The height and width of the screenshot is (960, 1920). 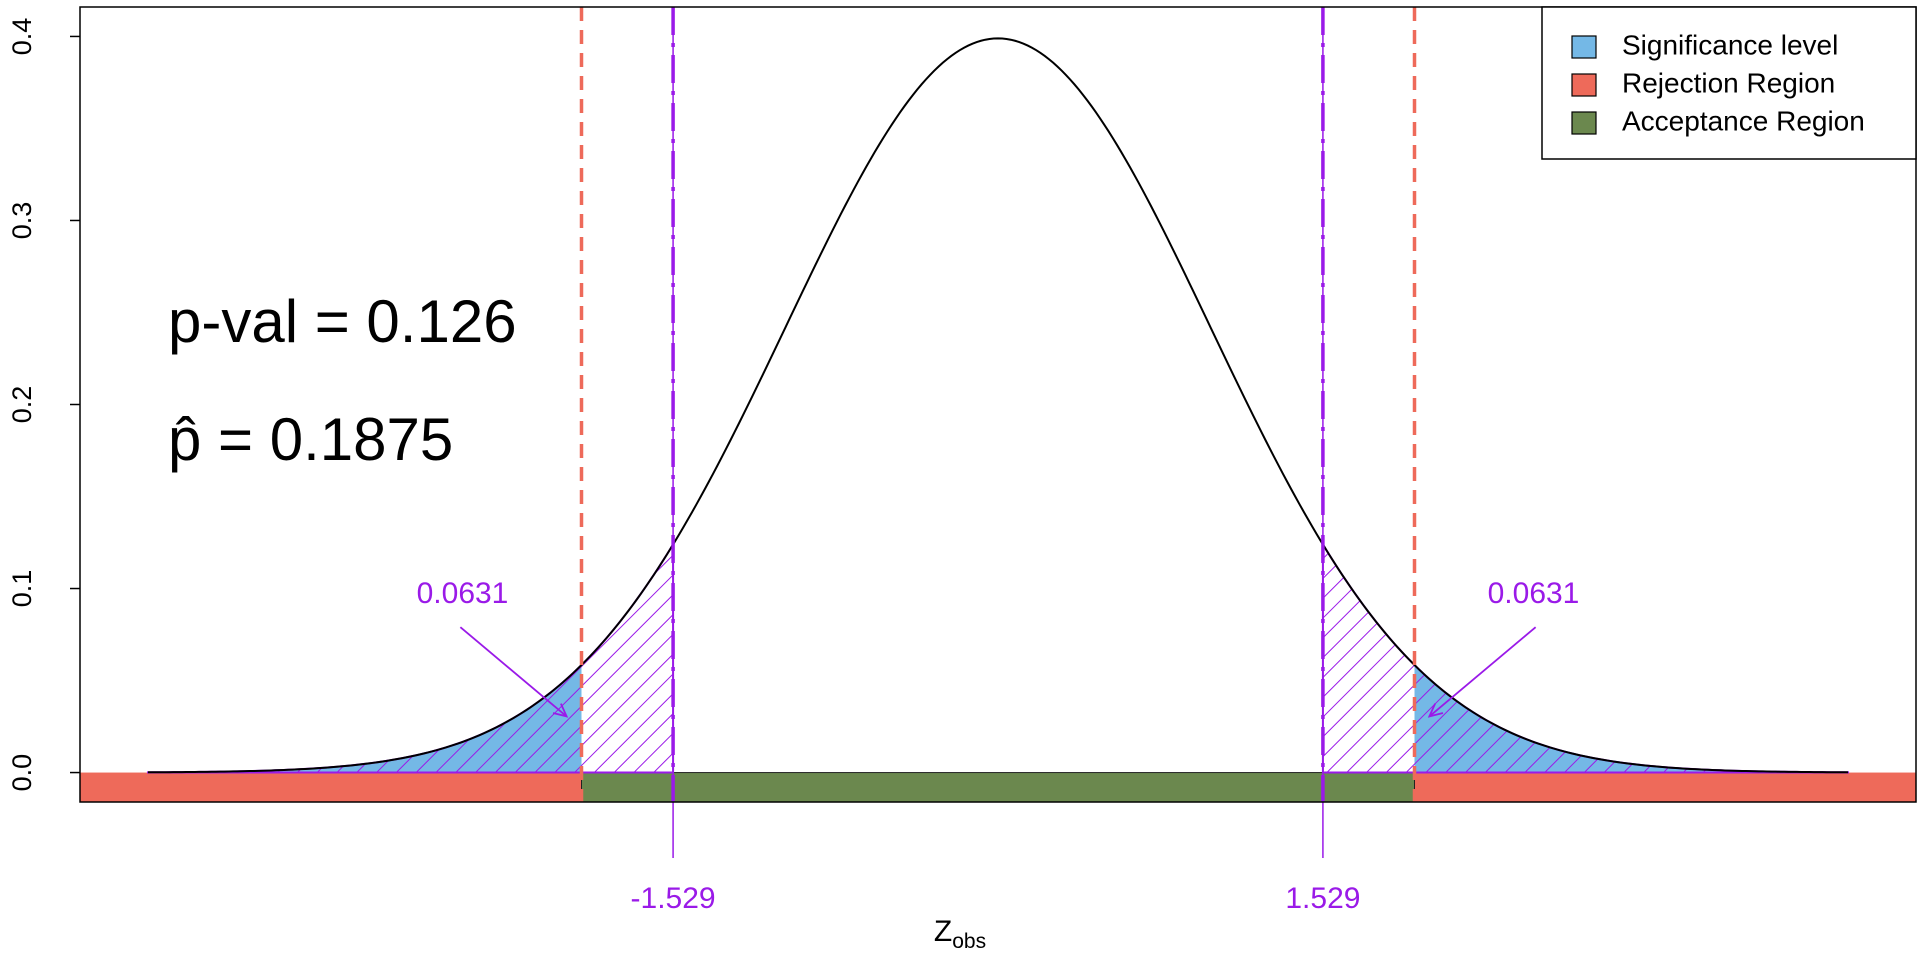 What do you see at coordinates (943, 931) in the screenshot?
I see `x-axis-label-main: Z` at bounding box center [943, 931].